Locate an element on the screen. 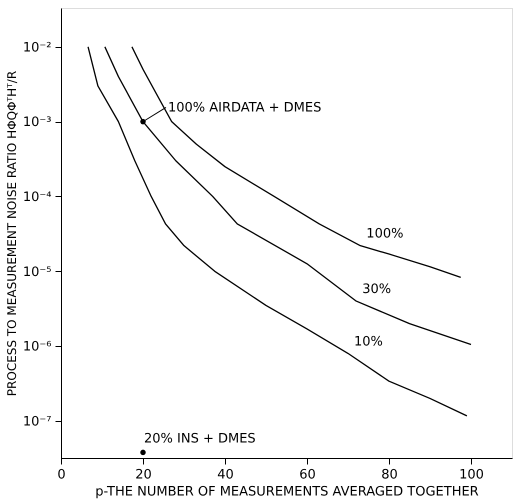 Image resolution: width=522 pixels, height=503 pixels. annotation: 100% AIRDATA + DMES is located at coordinates (245, 108).